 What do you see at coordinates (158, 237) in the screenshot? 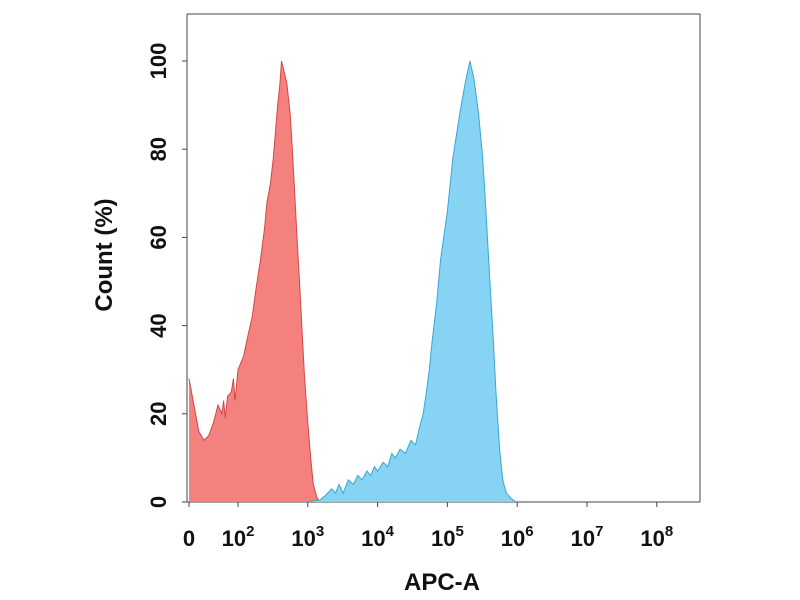
I see `y-tick-label: 60` at bounding box center [158, 237].